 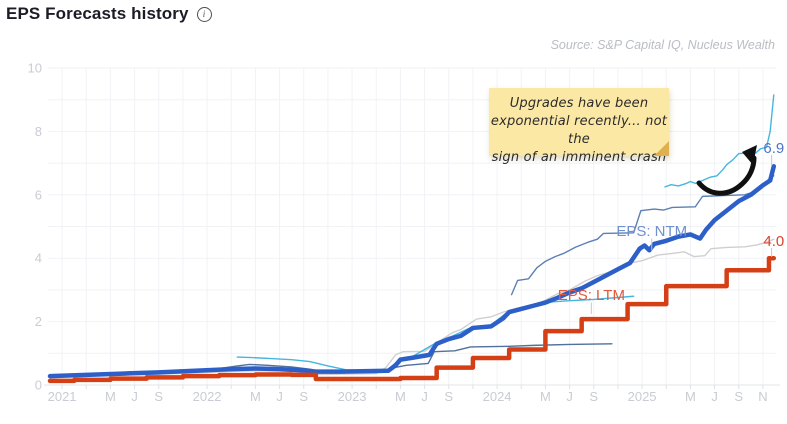 What do you see at coordinates (35, 68) in the screenshot?
I see `y-axis-label: 10` at bounding box center [35, 68].